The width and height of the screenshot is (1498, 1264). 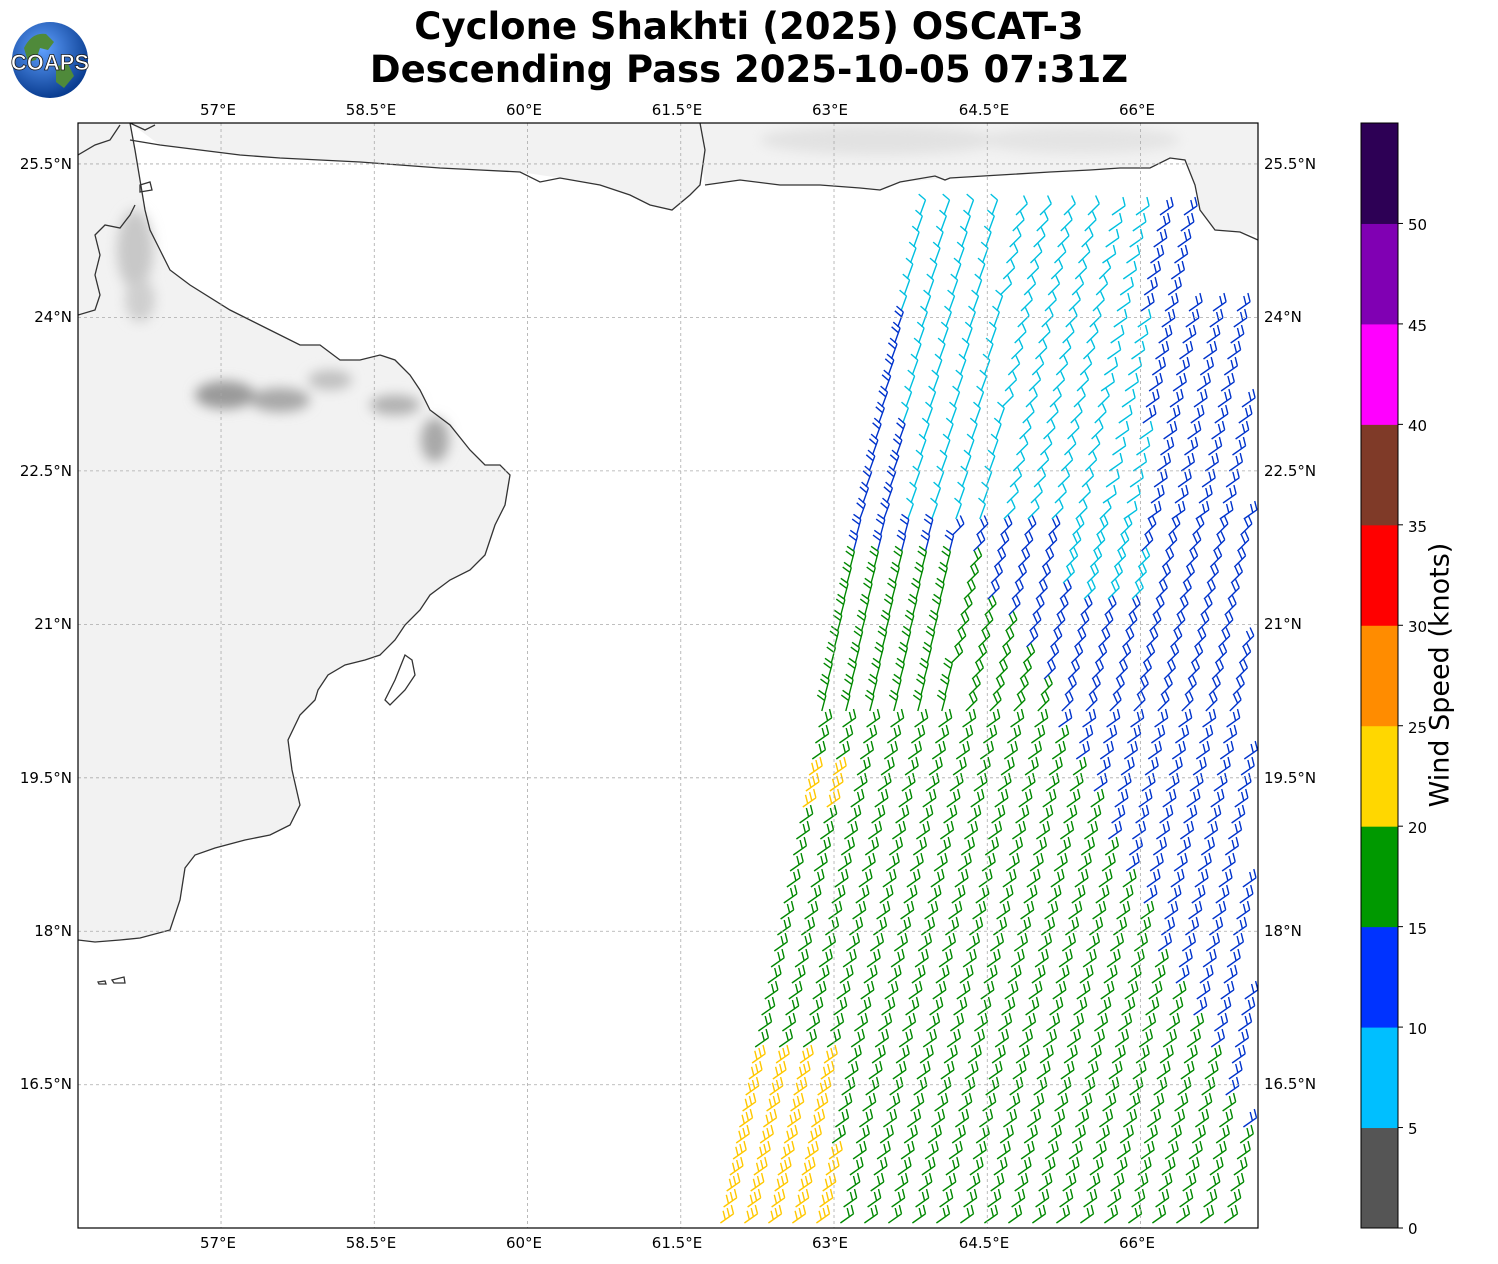 I want to click on lon-tick-66: 66°E, so click(x=1137, y=110).